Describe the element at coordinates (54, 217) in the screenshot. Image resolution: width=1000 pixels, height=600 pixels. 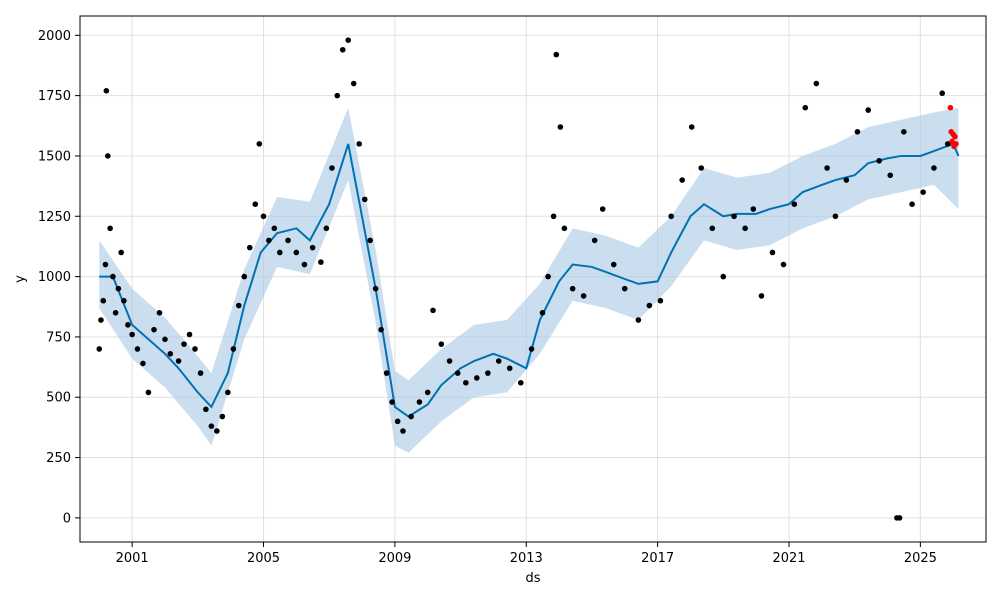
I see `y-tick-label: 1250` at that location.